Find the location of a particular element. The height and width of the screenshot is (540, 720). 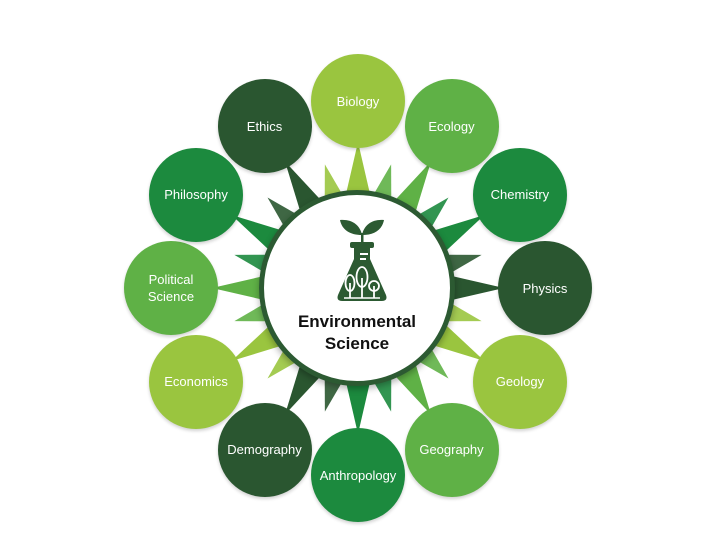

discipline-node: Geography is located at coordinates (451, 449).